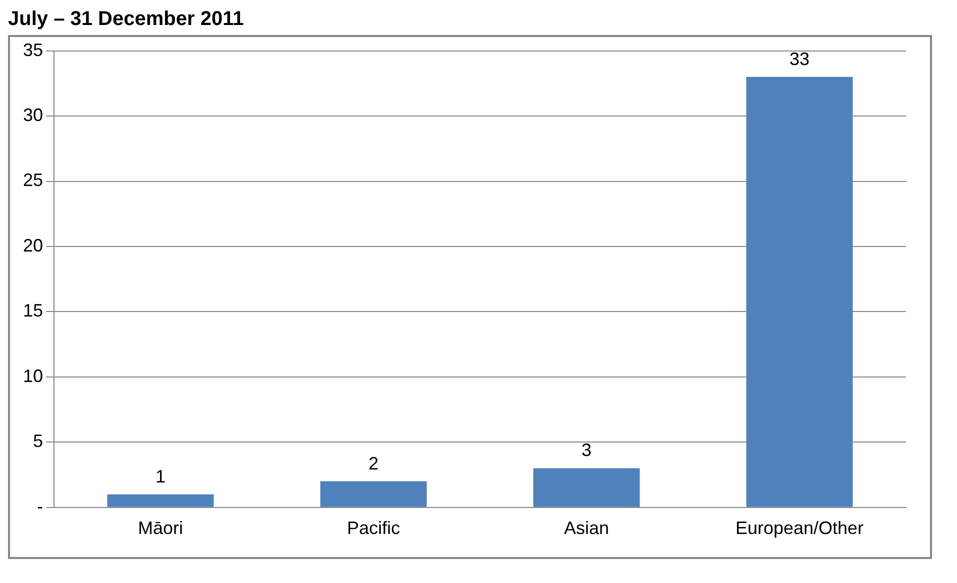 The image size is (957, 583). I want to click on y-tick-label: 20, so click(33, 245).